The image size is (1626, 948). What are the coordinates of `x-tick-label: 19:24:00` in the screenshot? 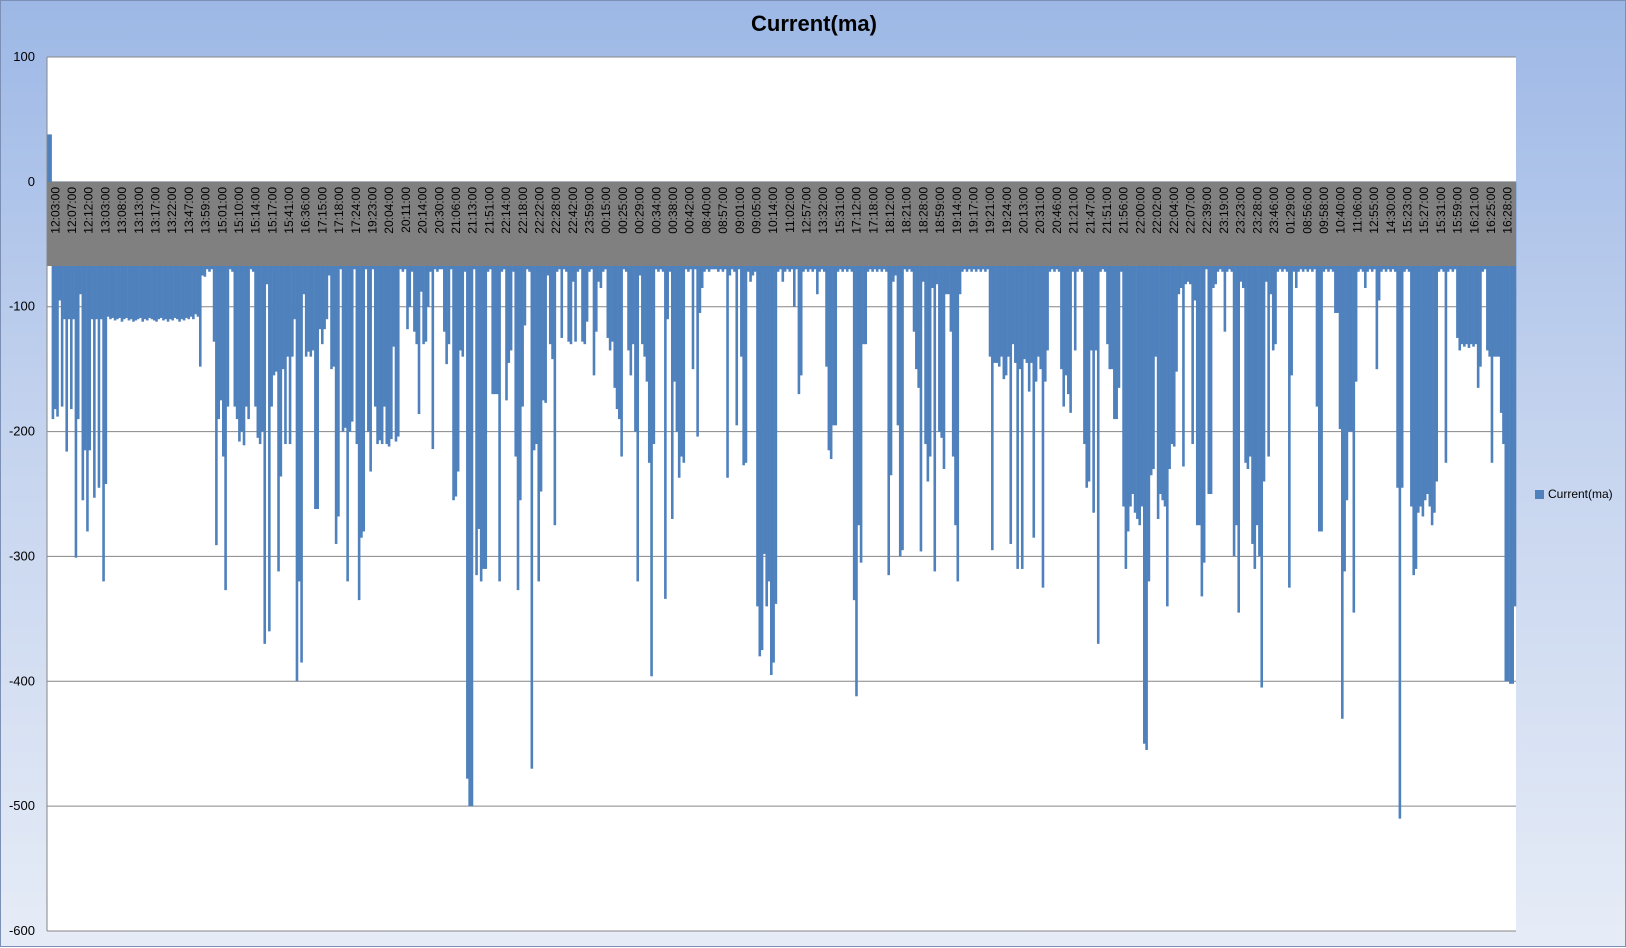 It's located at (1007, 210).